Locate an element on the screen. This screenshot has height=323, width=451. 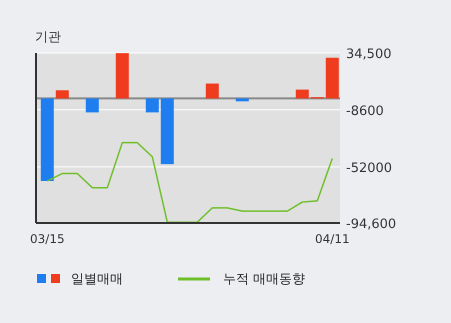
x-tick-label: 03/15 is located at coordinates (47, 239).